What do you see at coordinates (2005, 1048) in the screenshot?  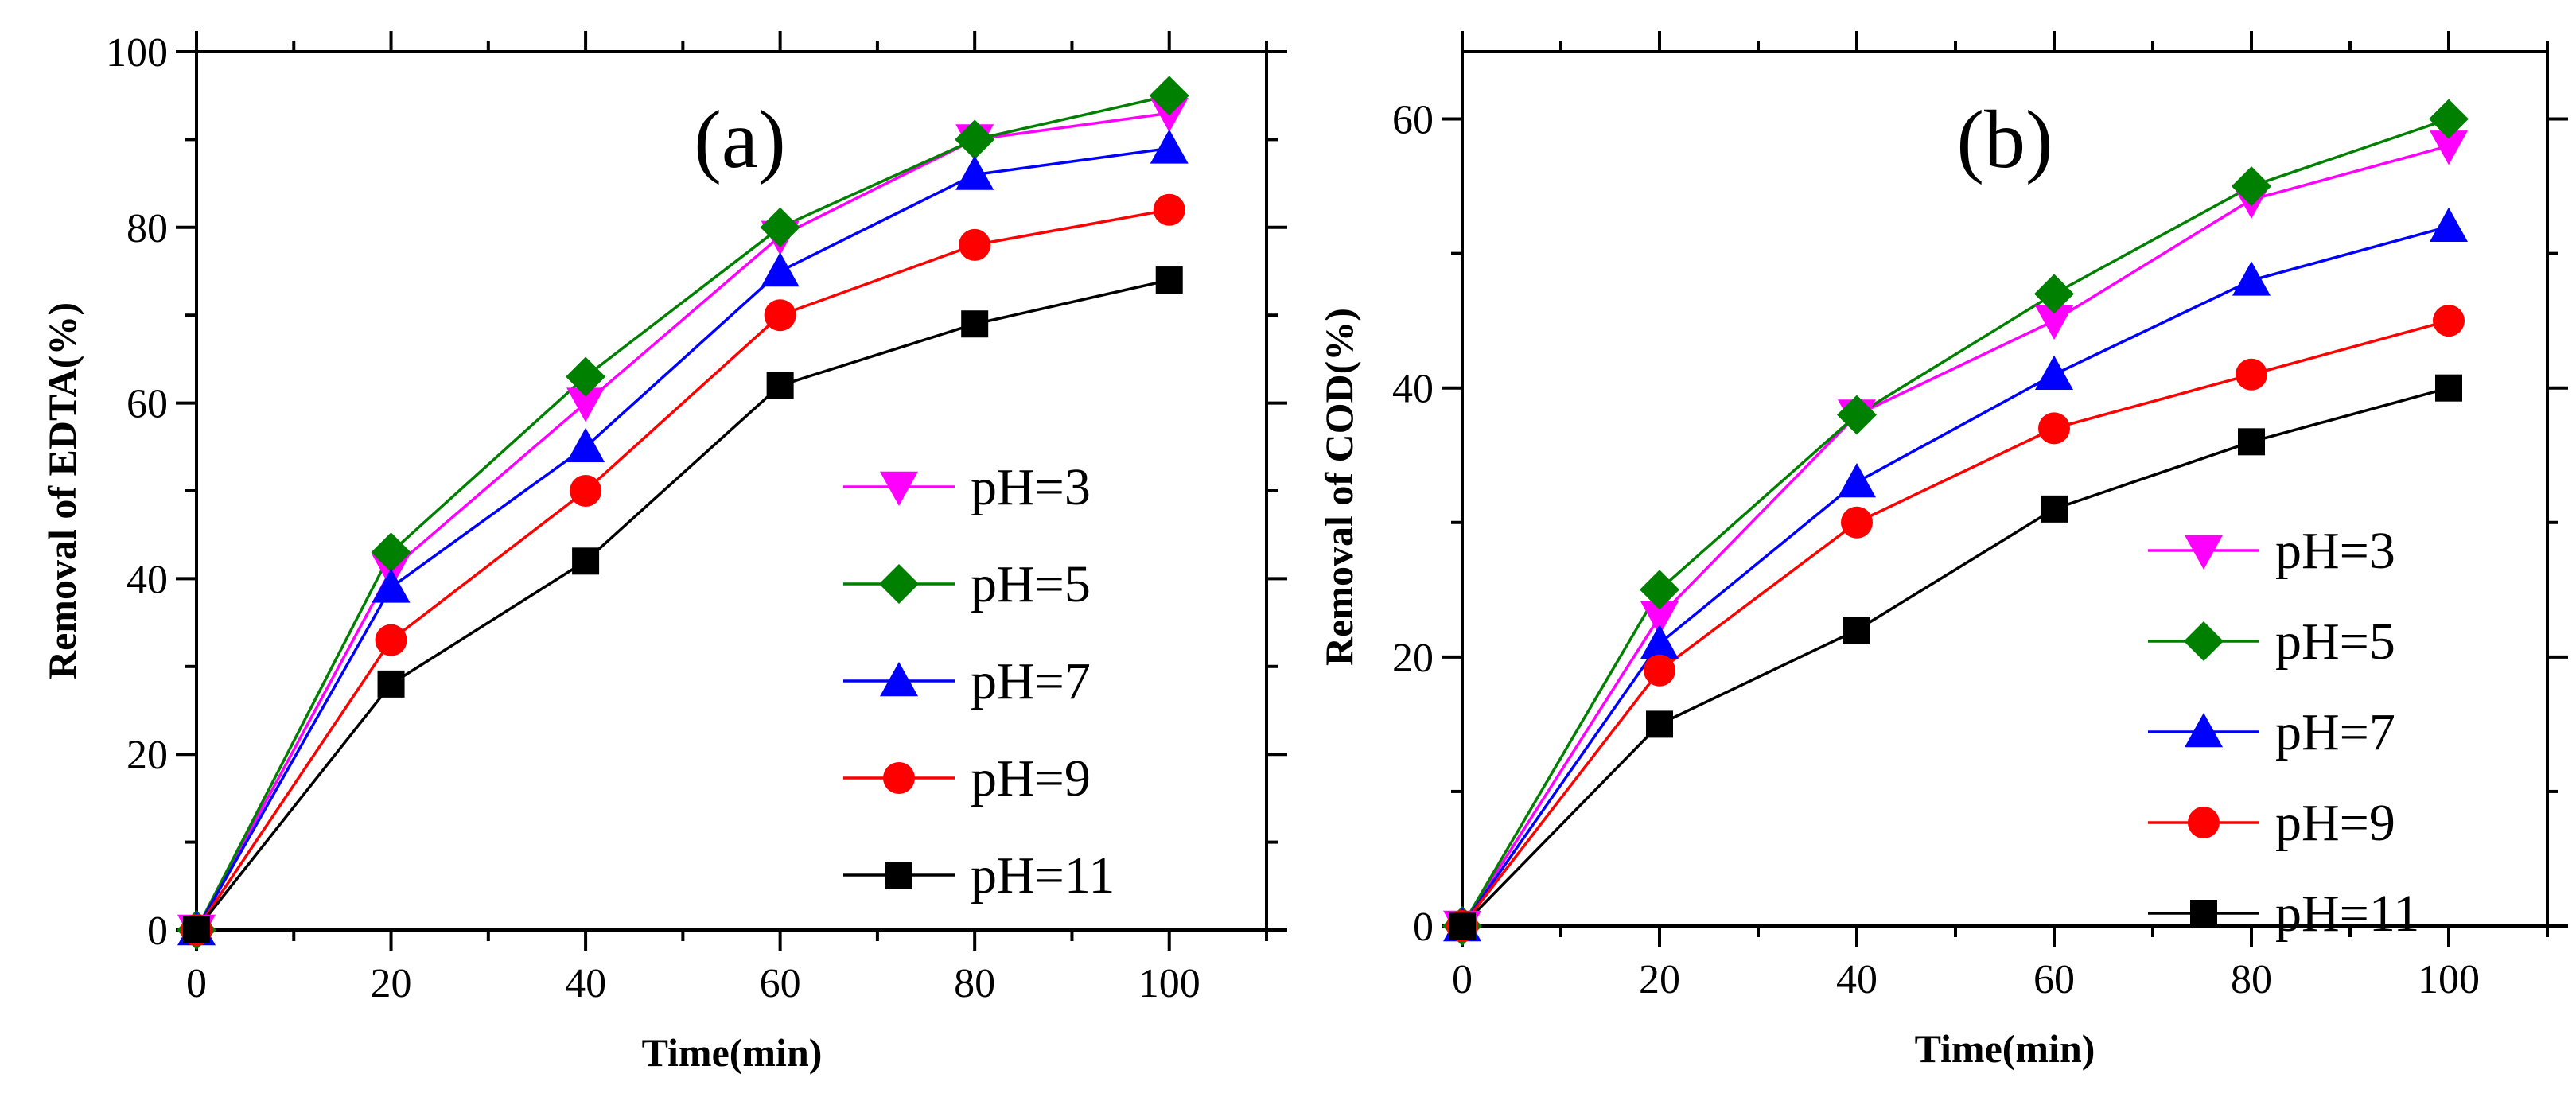 I see `x-axis-title-b: Time(min)` at bounding box center [2005, 1048].